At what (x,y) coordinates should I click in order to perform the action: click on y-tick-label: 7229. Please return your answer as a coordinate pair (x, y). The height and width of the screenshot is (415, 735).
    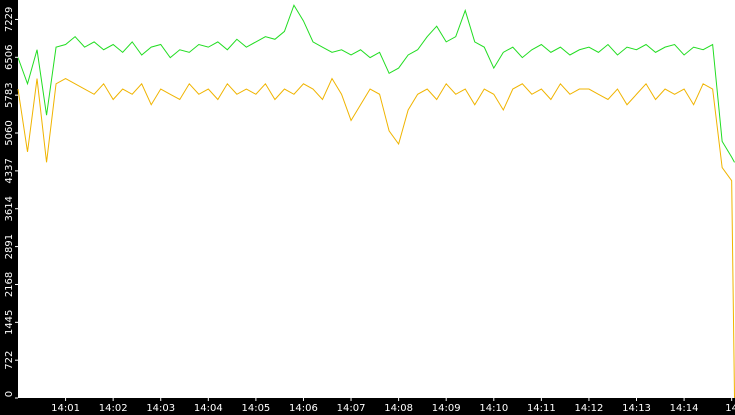
    Looking at the image, I should click on (9, 19).